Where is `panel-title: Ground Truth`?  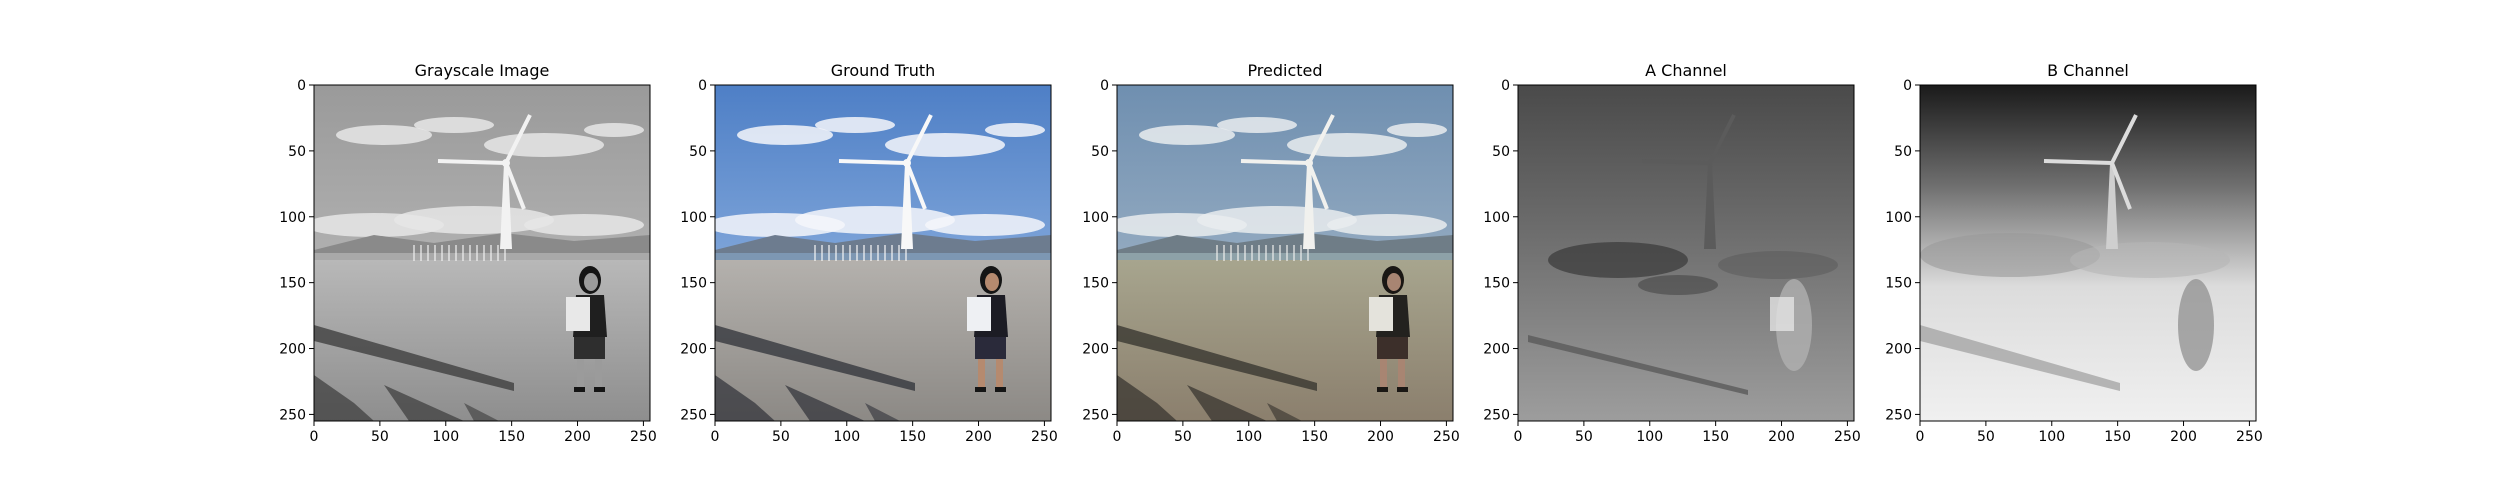
panel-title: Ground Truth is located at coordinates (883, 70).